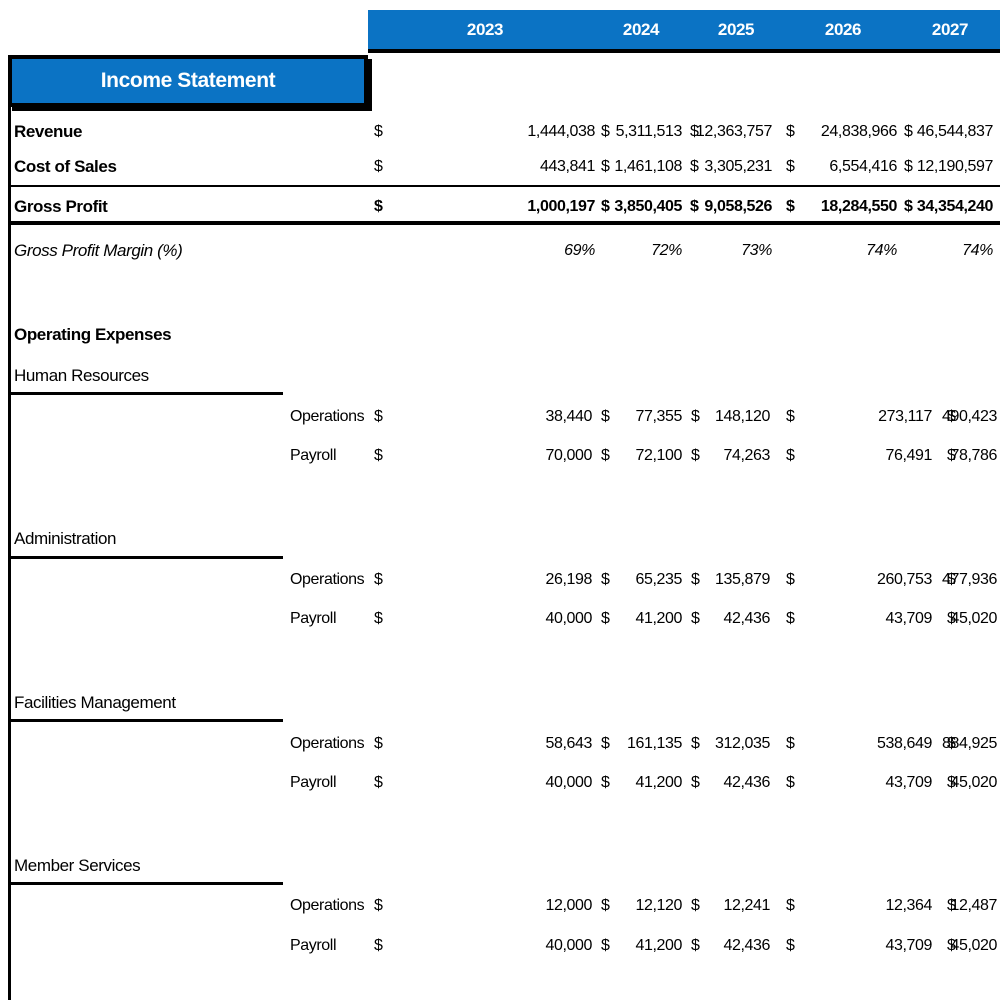 Image resolution: width=1000 pixels, height=1000 pixels. Describe the element at coordinates (756, 250) in the screenshot. I see `cell-value-2025: 73%` at that location.